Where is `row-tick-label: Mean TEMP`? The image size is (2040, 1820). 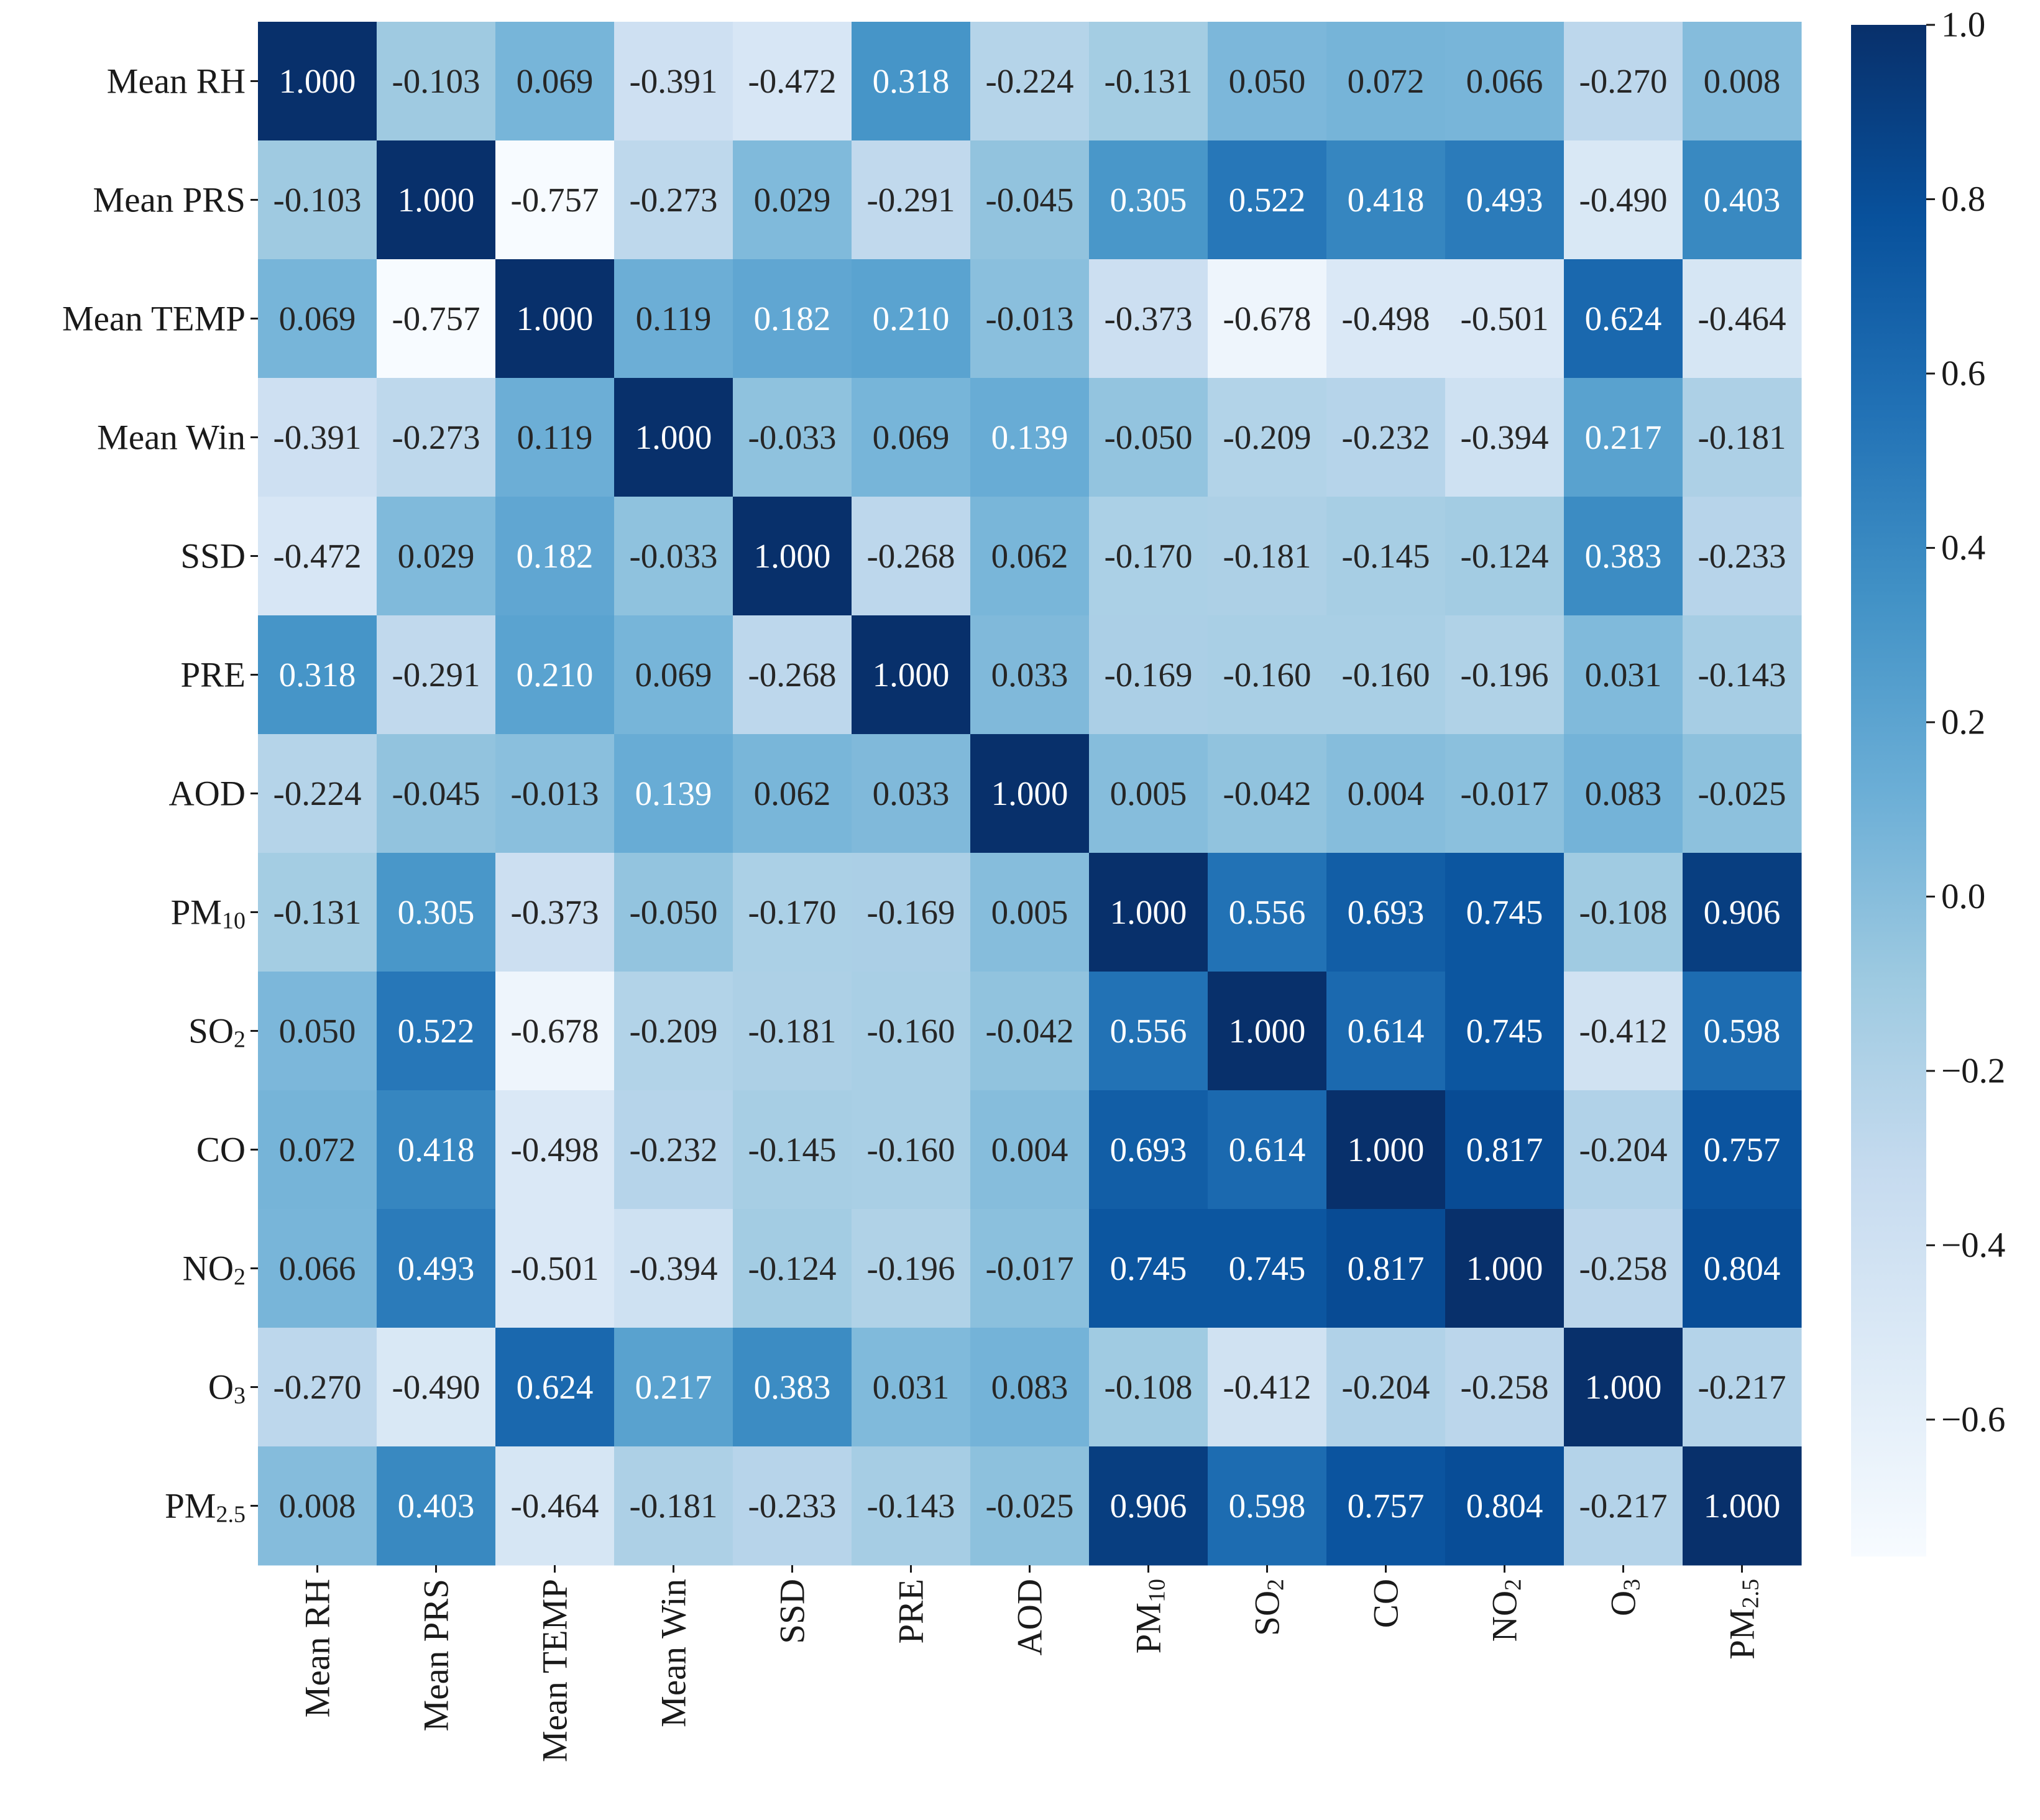
row-tick-label: Mean TEMP is located at coordinates (154, 318).